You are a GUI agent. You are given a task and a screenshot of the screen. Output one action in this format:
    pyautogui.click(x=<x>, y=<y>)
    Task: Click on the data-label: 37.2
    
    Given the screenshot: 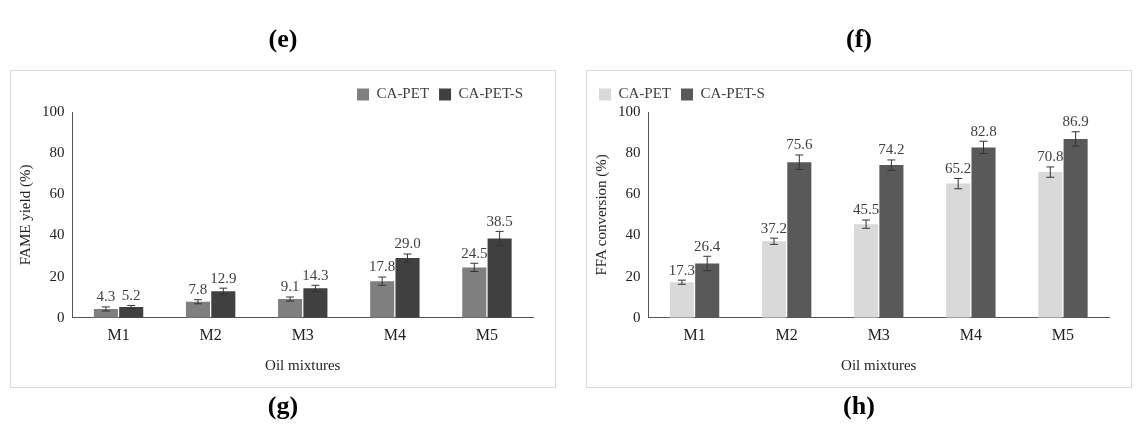 What is the action you would take?
    pyautogui.click(x=774, y=227)
    